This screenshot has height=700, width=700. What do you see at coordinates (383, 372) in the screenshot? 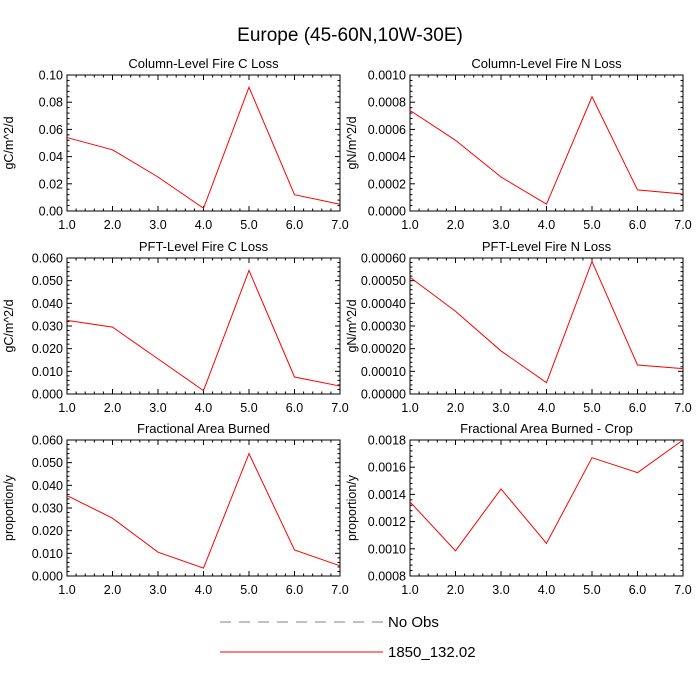
I see `y-tick-label: 0.00010` at bounding box center [383, 372].